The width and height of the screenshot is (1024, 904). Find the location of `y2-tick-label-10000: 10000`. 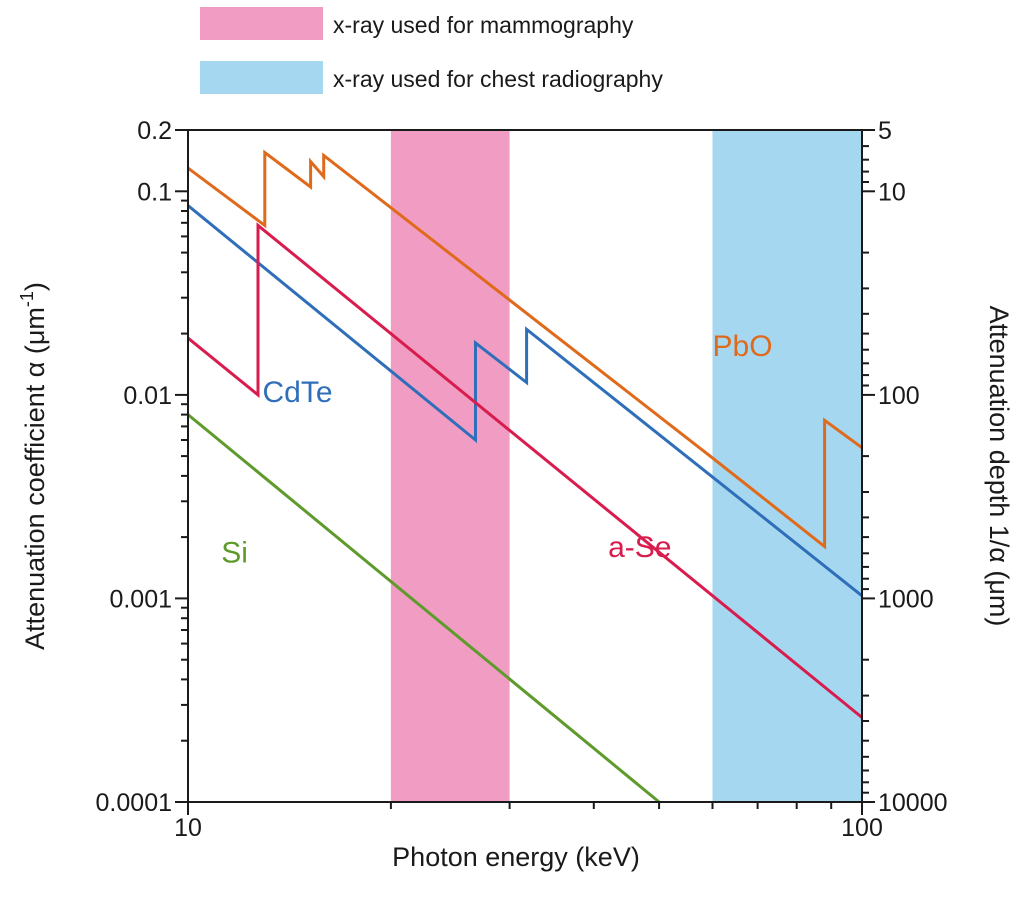

y2-tick-label-10000: 10000 is located at coordinates (913, 803).